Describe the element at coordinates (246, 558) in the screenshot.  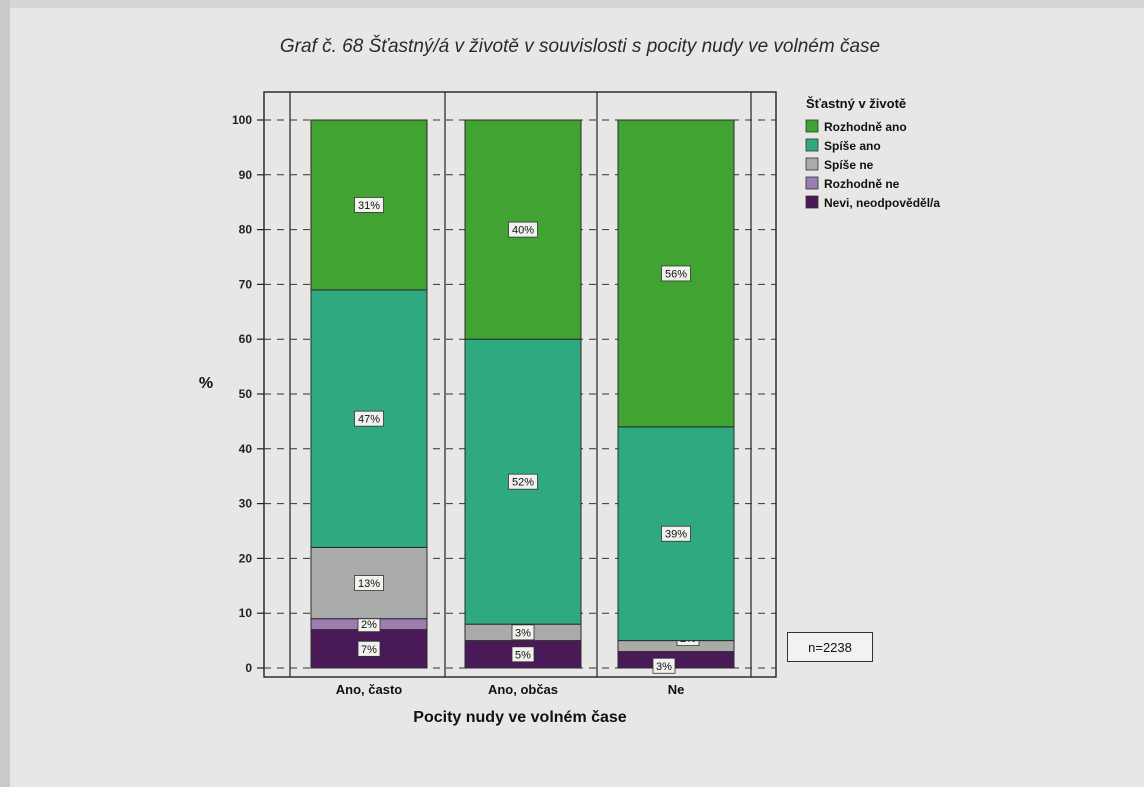
I see `y-tick-label: 20` at that location.